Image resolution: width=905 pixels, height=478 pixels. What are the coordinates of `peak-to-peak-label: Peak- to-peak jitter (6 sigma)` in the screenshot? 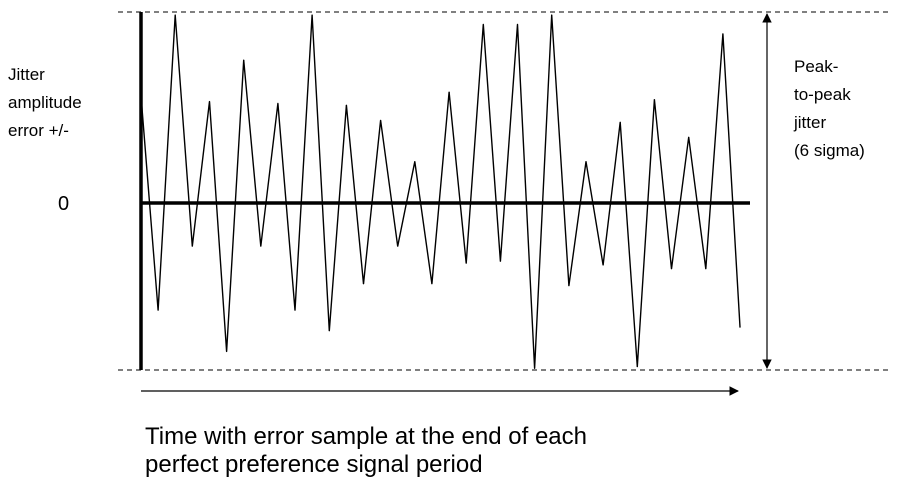 It's located at (829, 108).